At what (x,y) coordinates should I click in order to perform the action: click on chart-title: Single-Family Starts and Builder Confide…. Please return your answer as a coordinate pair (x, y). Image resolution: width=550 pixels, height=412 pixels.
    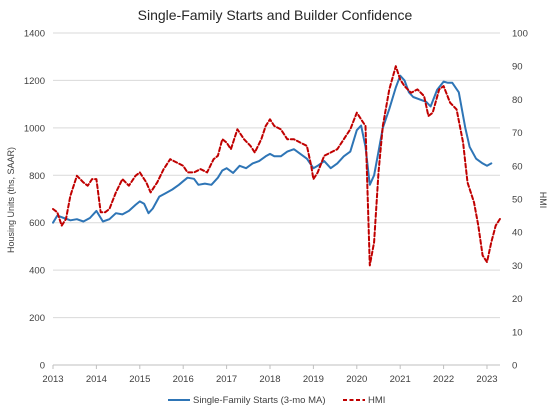
    Looking at the image, I should click on (275, 15).